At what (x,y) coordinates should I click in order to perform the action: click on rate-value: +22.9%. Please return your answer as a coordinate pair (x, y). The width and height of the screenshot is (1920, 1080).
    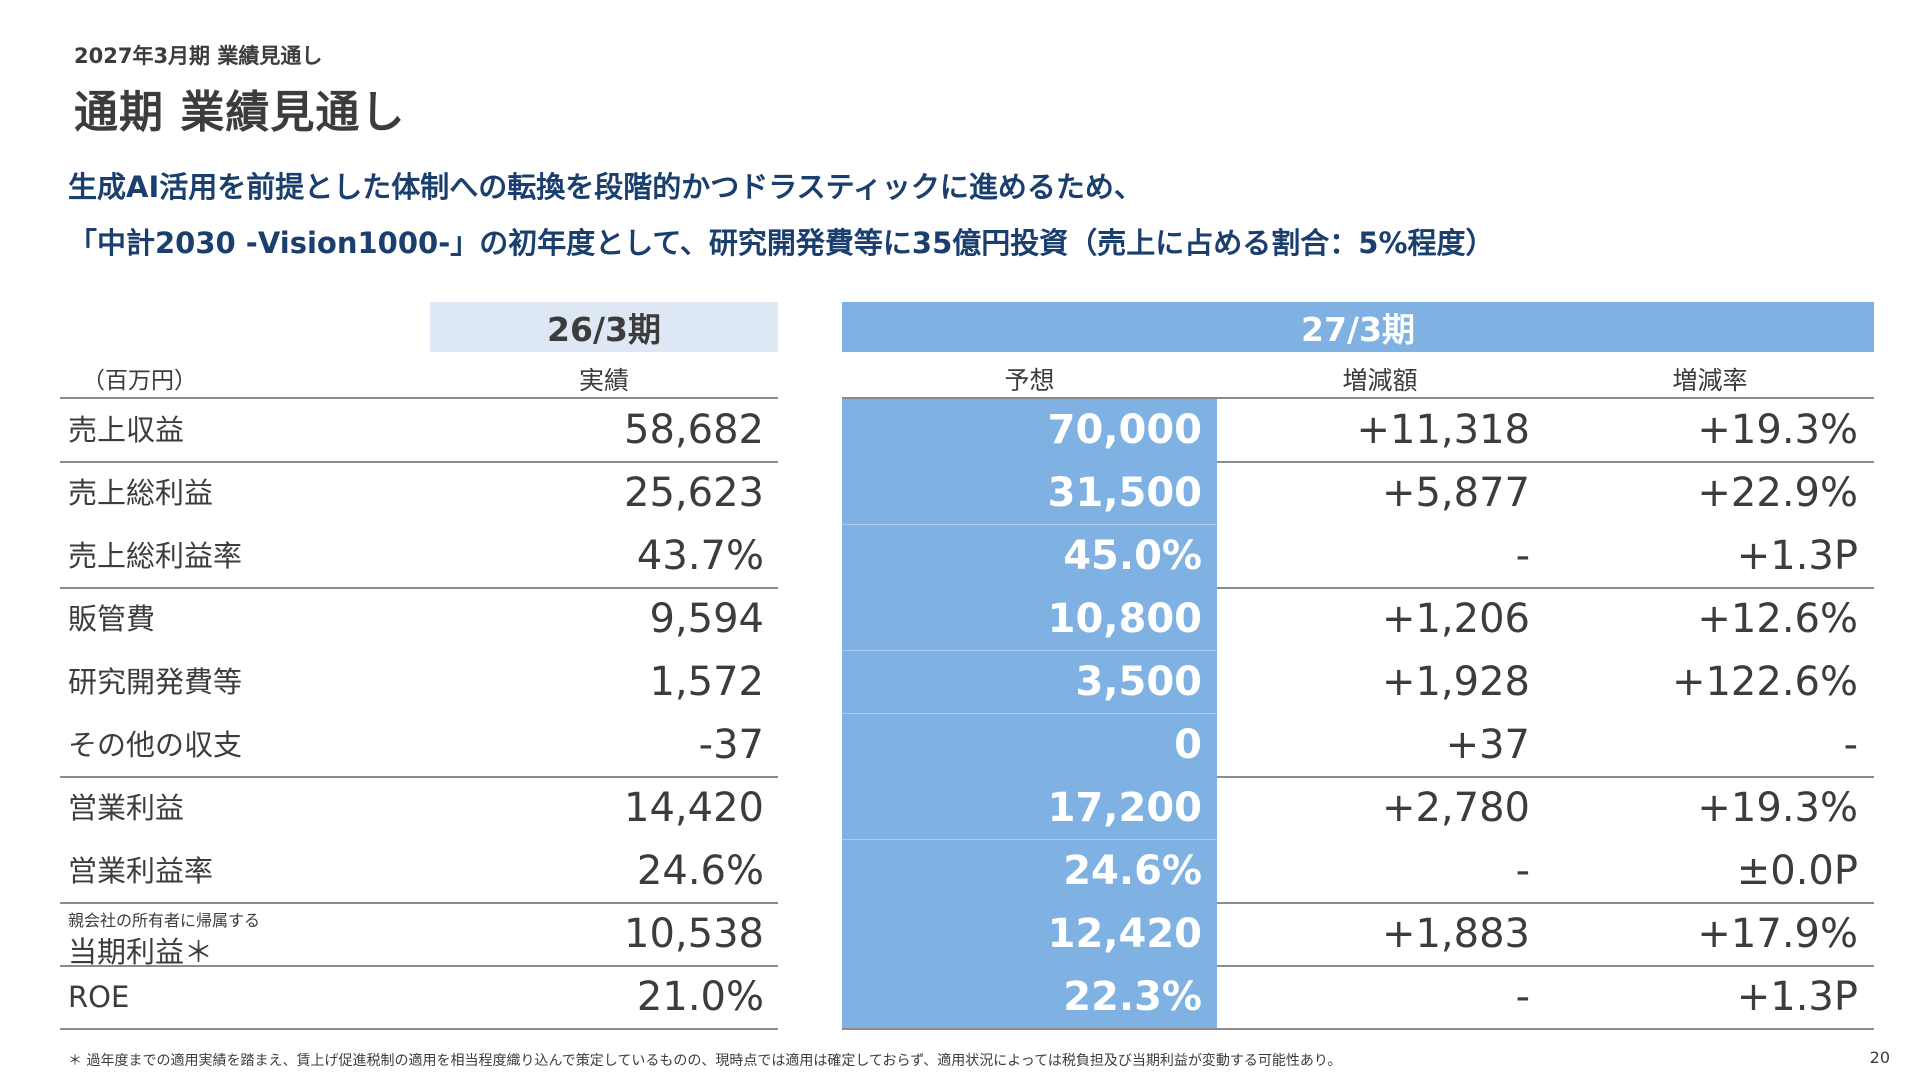
    Looking at the image, I should click on (1777, 493).